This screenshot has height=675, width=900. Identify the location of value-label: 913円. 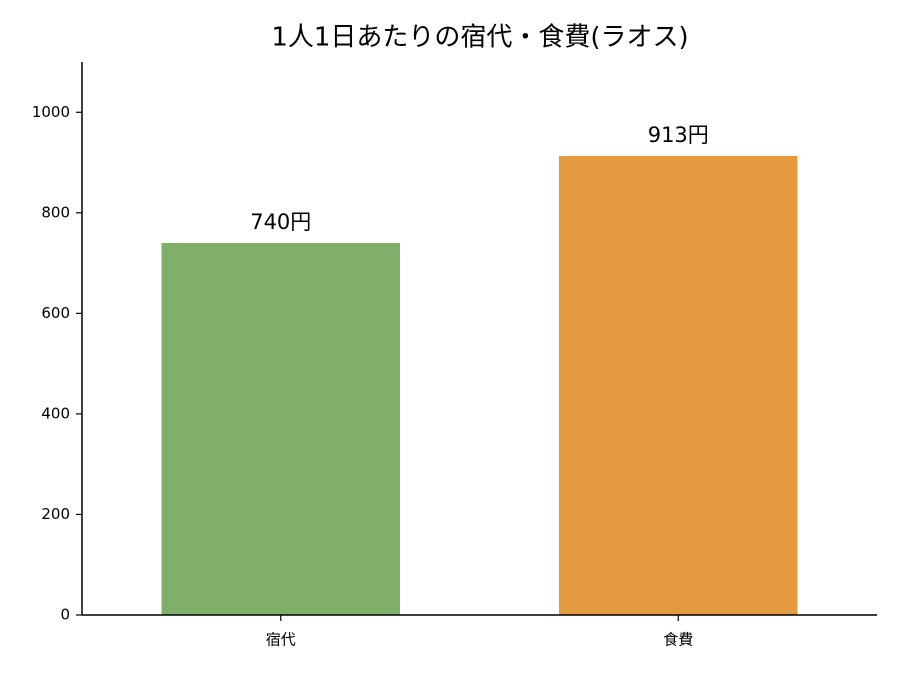
(678, 135).